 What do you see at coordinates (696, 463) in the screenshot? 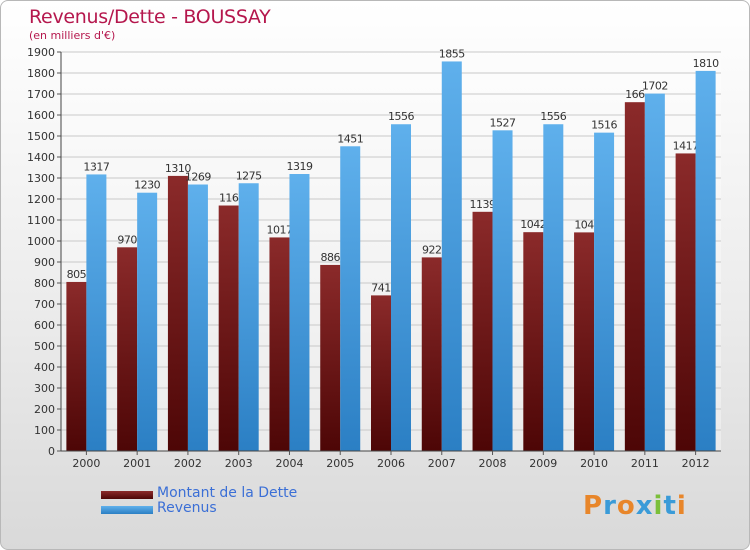
I see `x-tick-label: 2012` at bounding box center [696, 463].